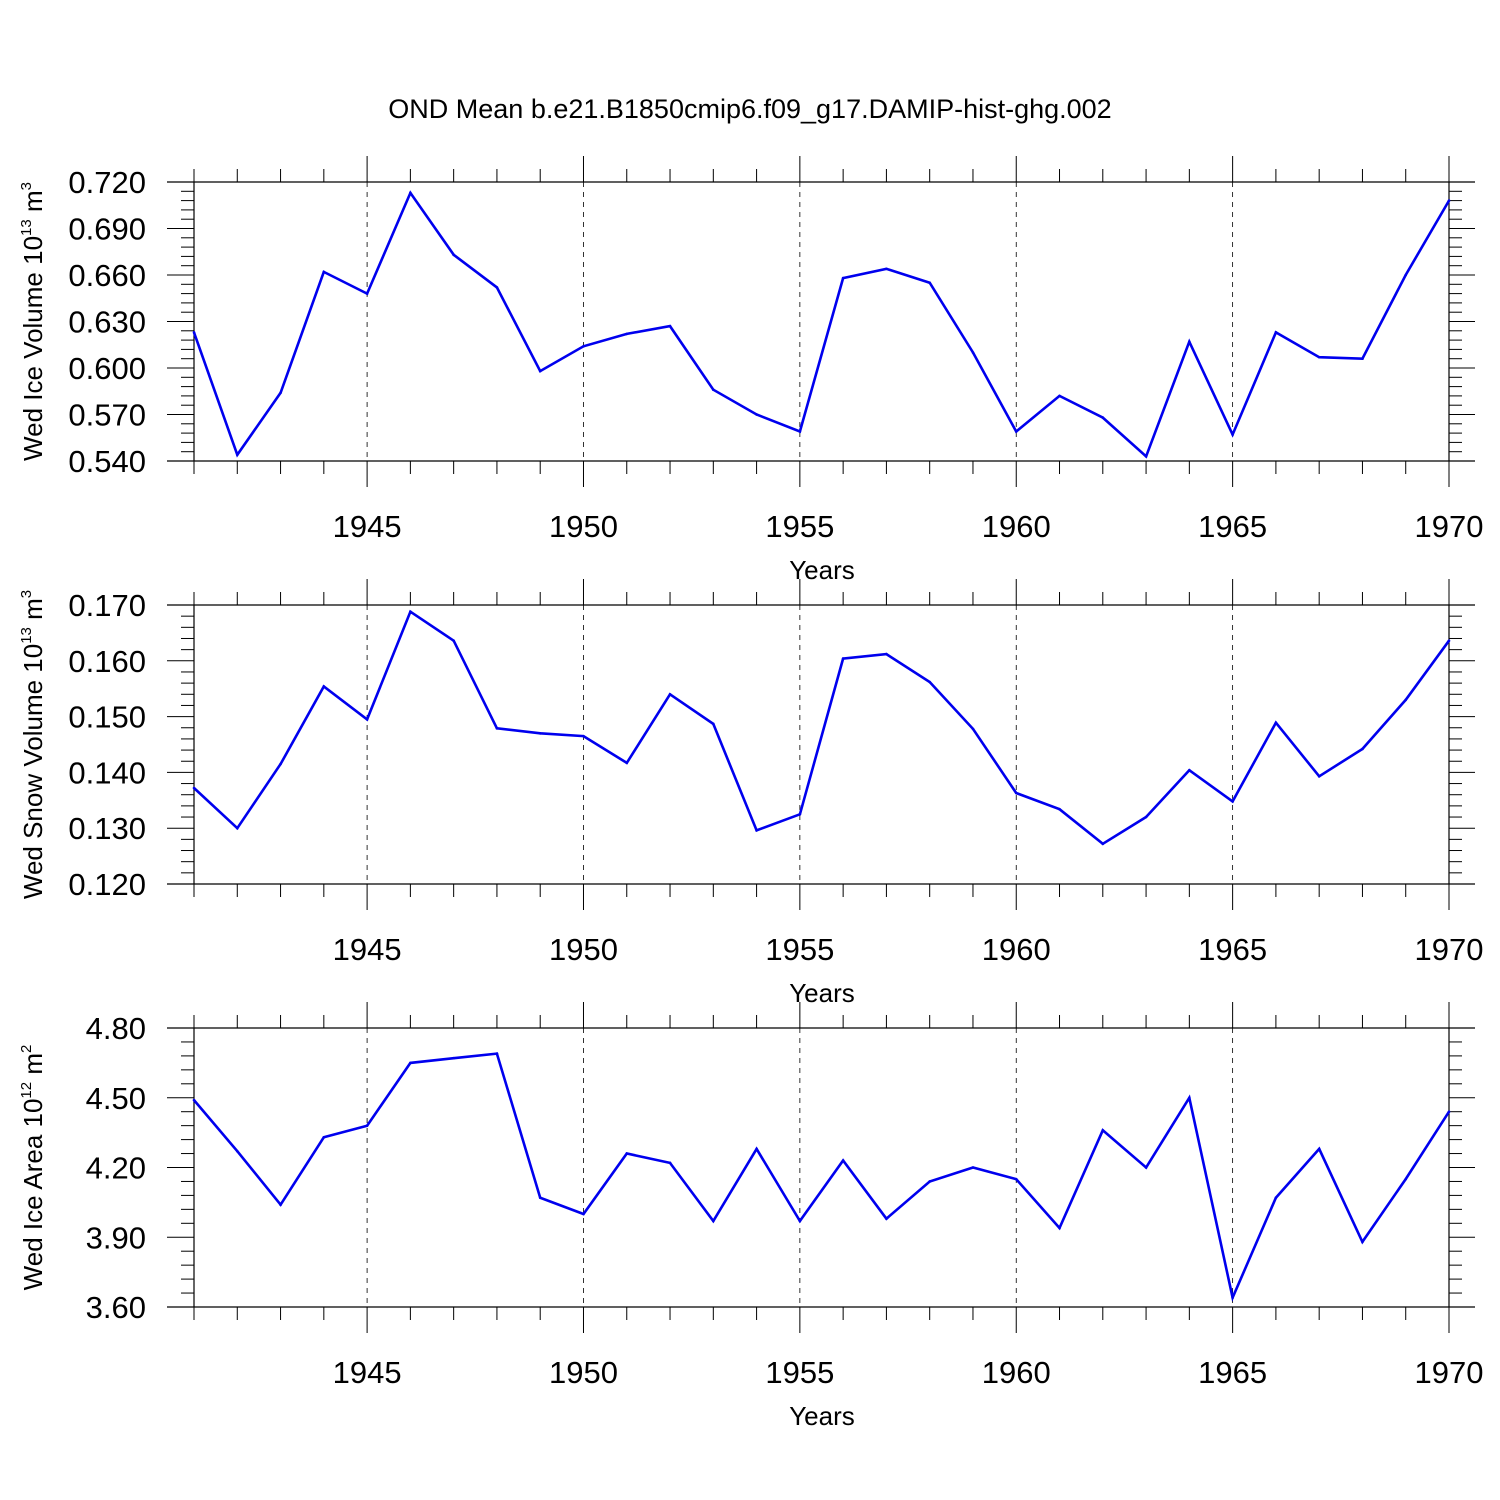  I want to click on y-axis-label: Wed Ice Area 1012 m2, so click(33, 1168).